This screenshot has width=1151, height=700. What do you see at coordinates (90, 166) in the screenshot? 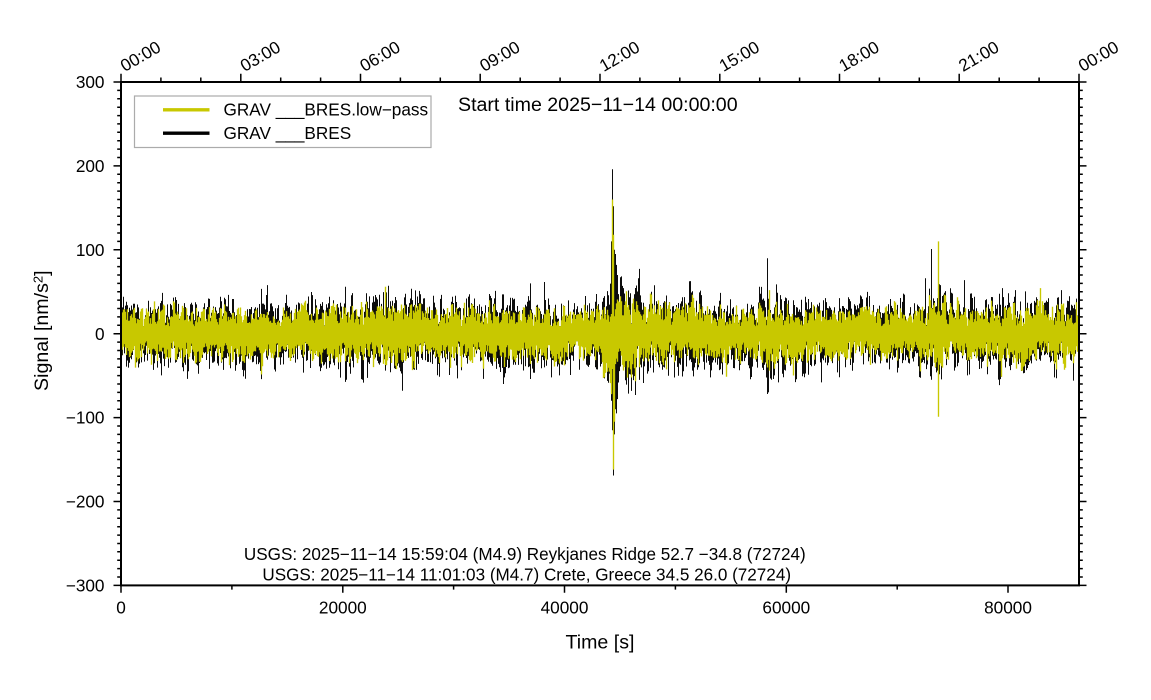
I see `svg-text: 200` at bounding box center [90, 166].